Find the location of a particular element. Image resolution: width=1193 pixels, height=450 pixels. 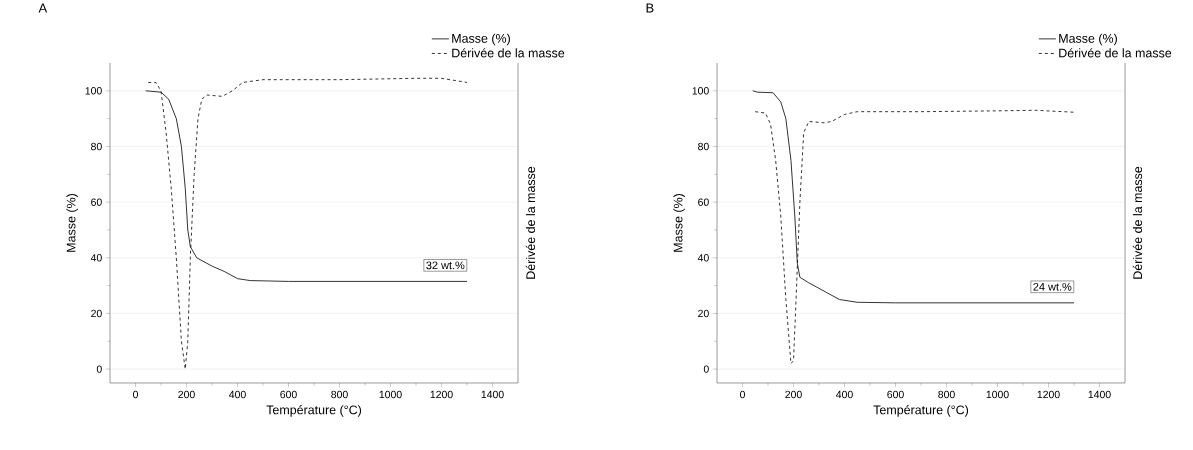

chart-title: B is located at coordinates (650, 8).